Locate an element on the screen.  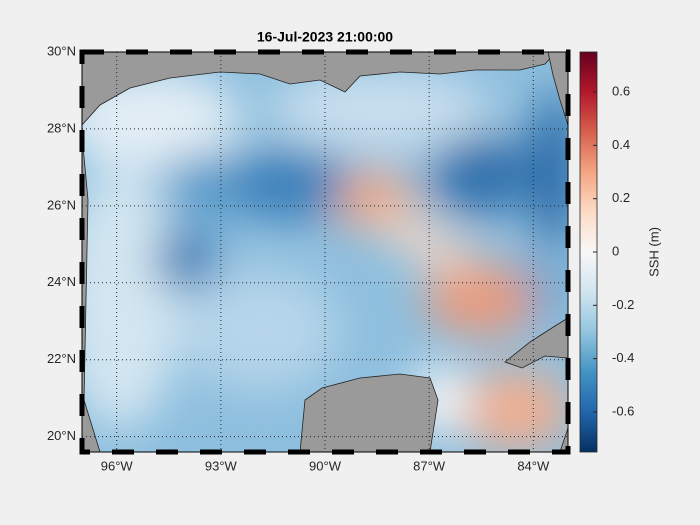
y-tick-label: 28°N is located at coordinates (61, 127).